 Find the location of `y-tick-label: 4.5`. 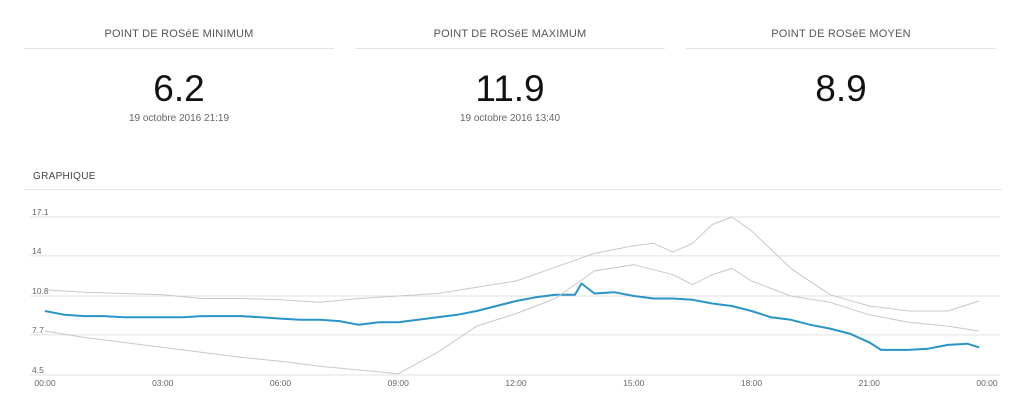

y-tick-label: 4.5 is located at coordinates (38, 370).